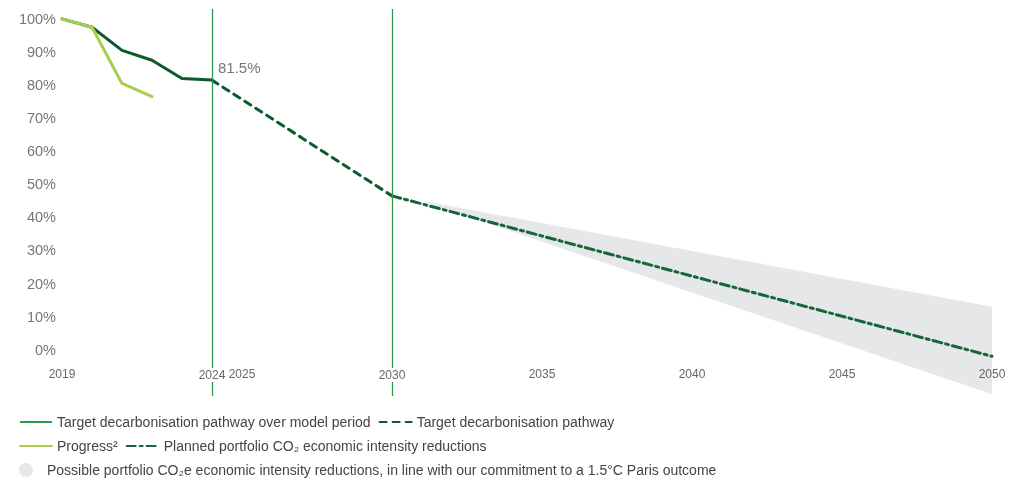 Image resolution: width=1032 pixels, height=479 pixels. Describe the element at coordinates (325, 446) in the screenshot. I see `legend-label: Planned portfolio CO₂ economic intensity reductions` at that location.